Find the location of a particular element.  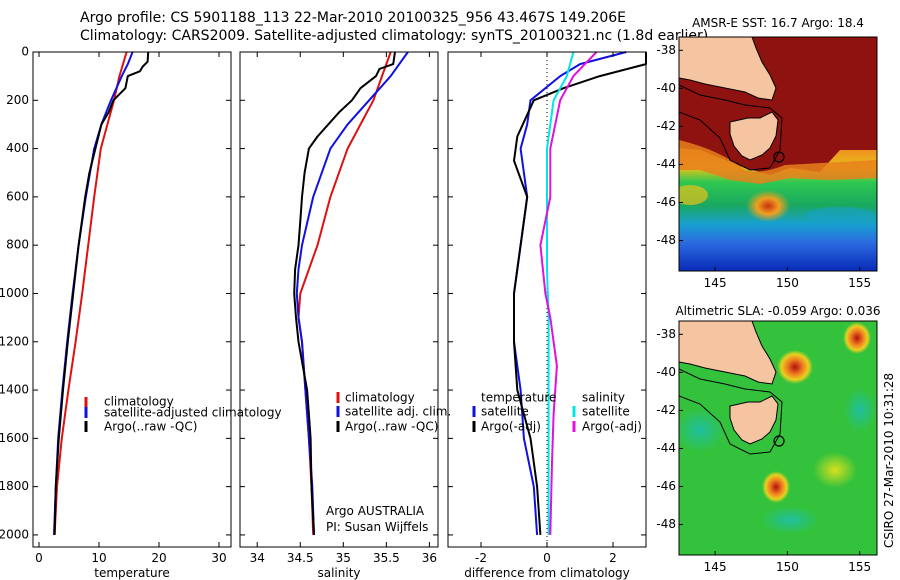

series-line-climatology is located at coordinates (90, 293).